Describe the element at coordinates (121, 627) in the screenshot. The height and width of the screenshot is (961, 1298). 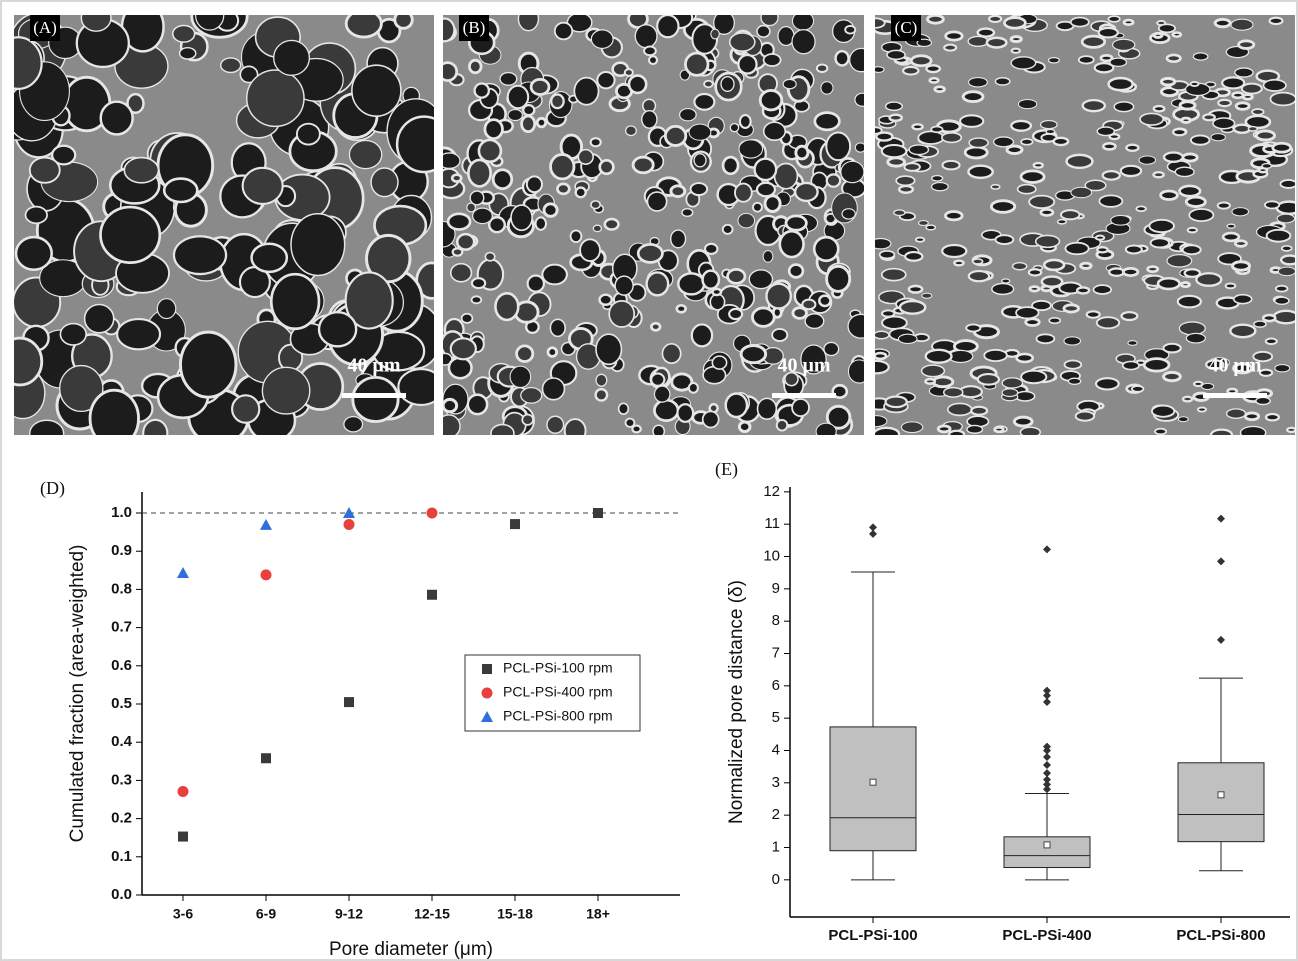
I see `y-tick-label: 0.7` at that location.